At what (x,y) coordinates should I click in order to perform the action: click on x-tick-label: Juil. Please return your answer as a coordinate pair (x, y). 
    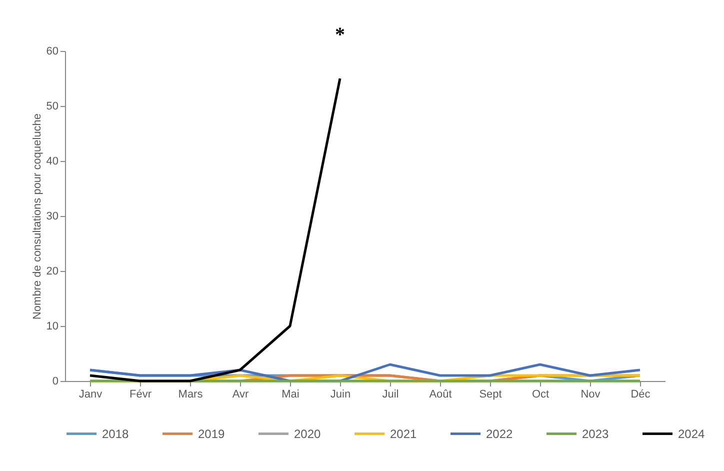
    Looking at the image, I should click on (390, 394).